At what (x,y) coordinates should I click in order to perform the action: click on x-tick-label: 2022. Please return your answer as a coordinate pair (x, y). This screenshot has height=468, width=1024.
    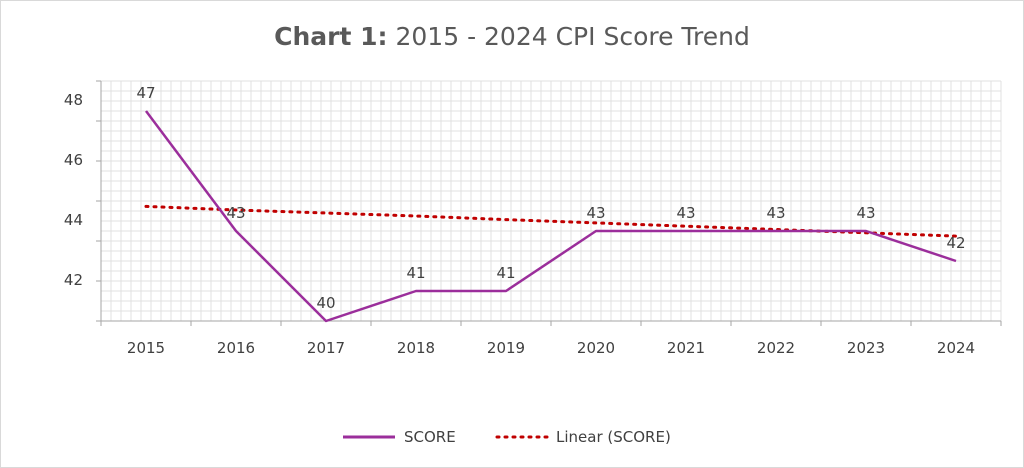
    Looking at the image, I should click on (776, 348).